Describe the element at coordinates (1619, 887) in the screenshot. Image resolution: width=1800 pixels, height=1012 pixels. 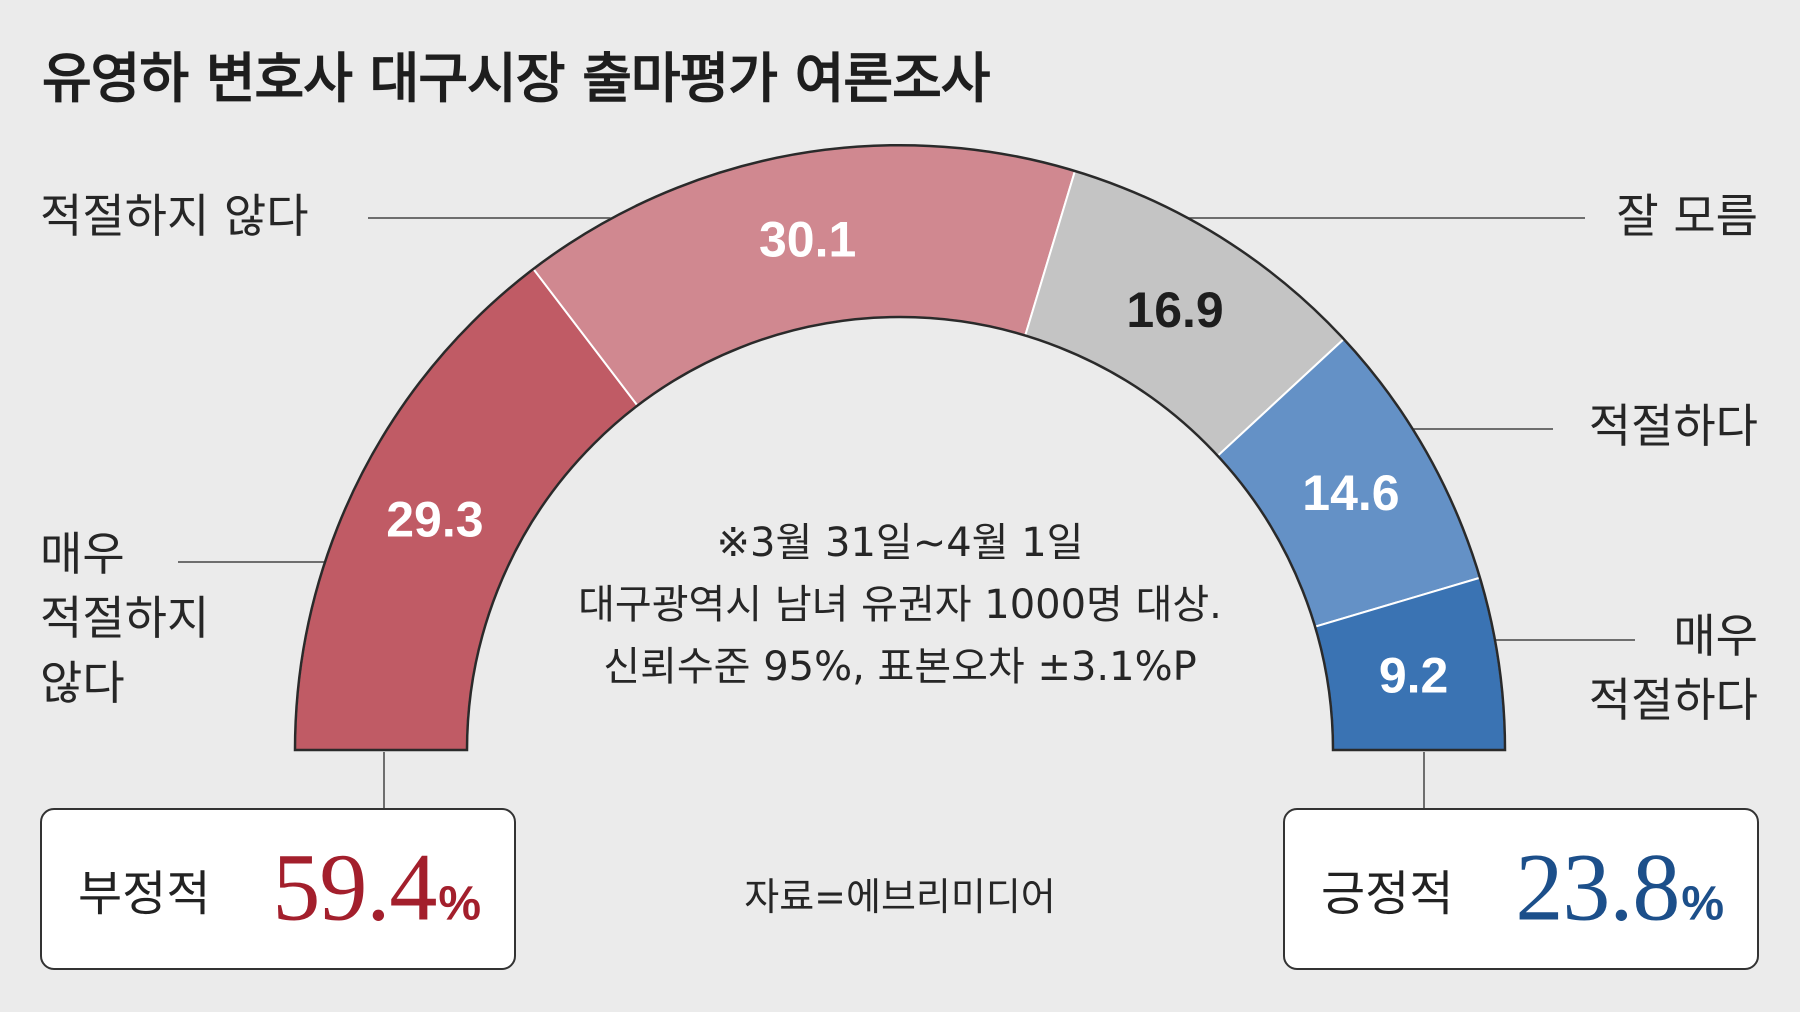
I see `positive-value: 23.8%` at that location.